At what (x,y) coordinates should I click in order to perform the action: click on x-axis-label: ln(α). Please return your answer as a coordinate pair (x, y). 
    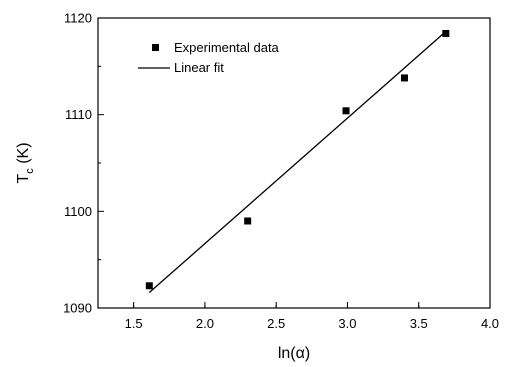
    Looking at the image, I should click on (294, 353).